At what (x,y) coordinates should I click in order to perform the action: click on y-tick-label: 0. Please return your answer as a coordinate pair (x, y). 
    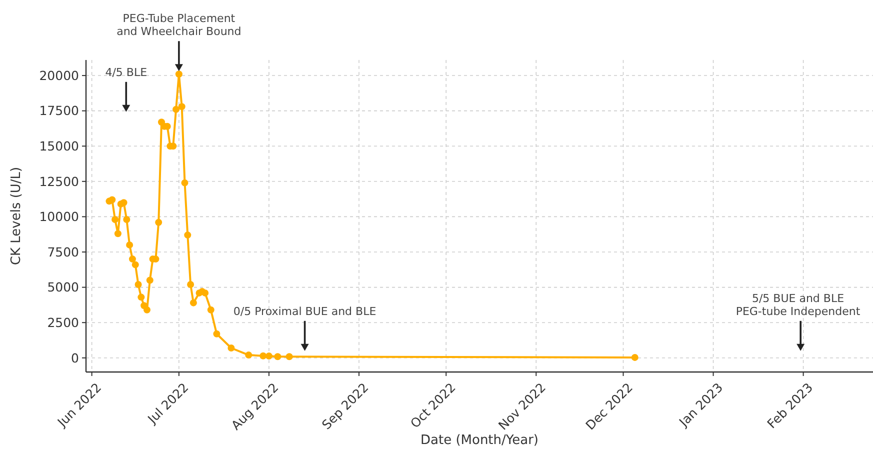
    Looking at the image, I should click on (75, 358).